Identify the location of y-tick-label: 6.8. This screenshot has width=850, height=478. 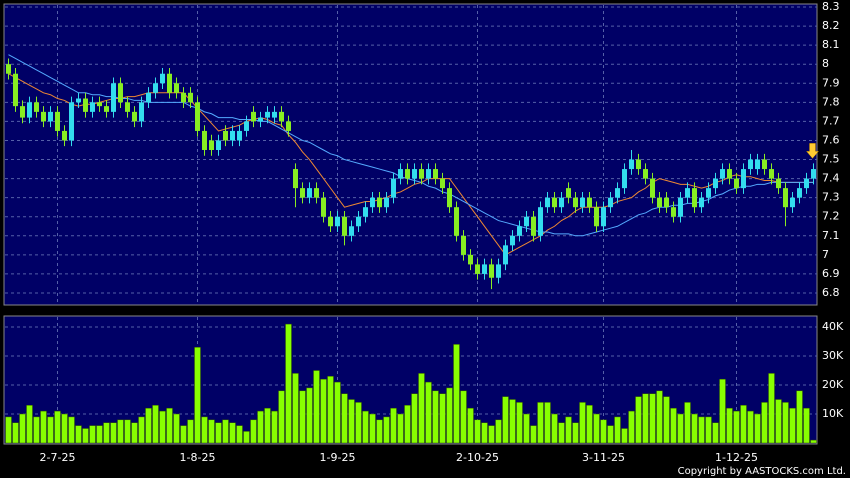
(831, 292).